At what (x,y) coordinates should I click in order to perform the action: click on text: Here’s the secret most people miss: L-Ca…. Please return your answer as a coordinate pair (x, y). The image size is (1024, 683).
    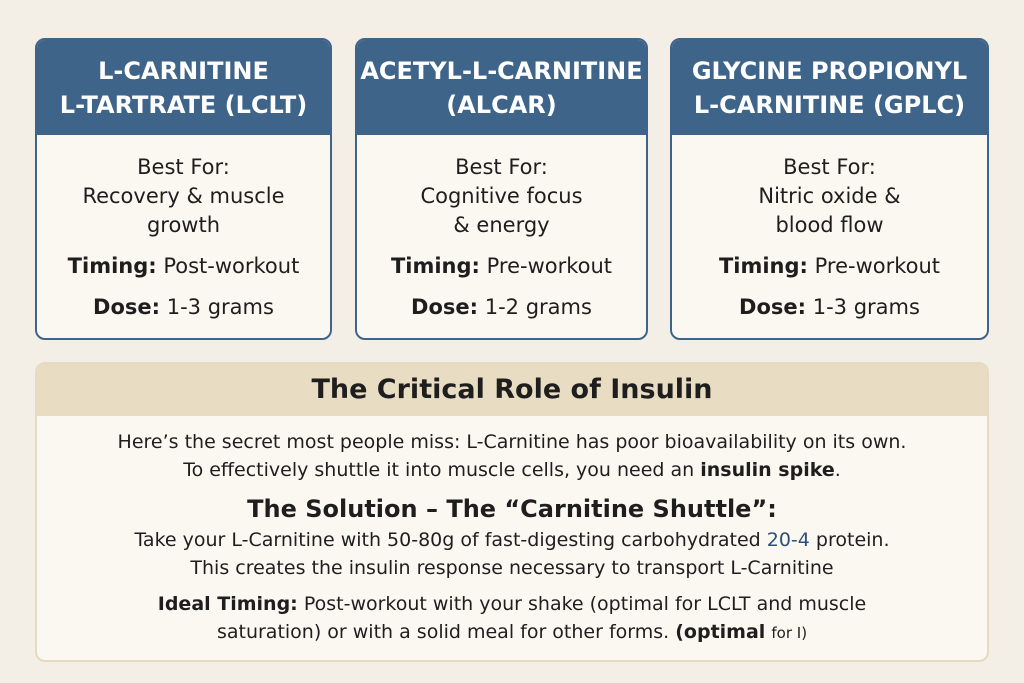
    Looking at the image, I should click on (512, 442).